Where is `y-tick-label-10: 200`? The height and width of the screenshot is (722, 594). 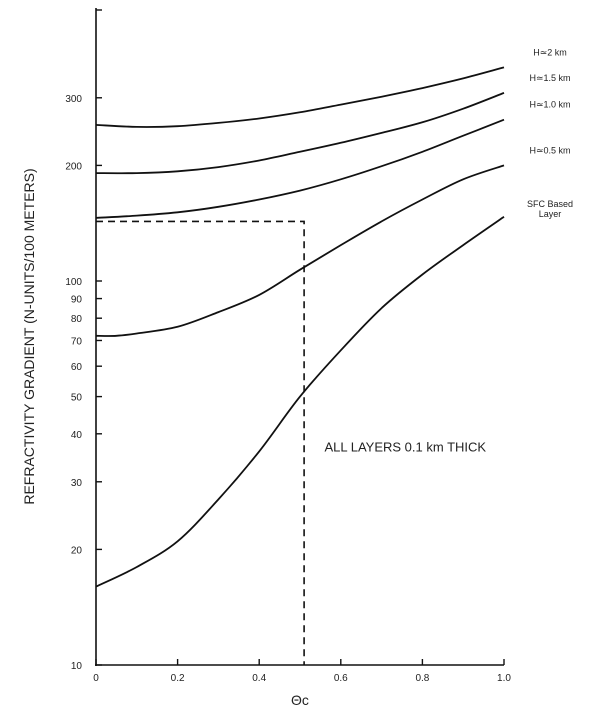 y-tick-label-10: 200 is located at coordinates (73, 166).